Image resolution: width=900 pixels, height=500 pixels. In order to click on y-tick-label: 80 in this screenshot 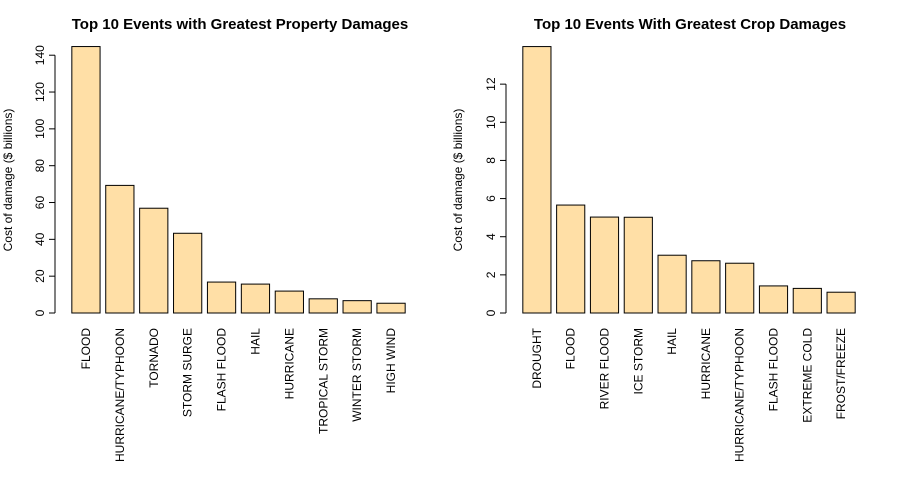, I will do `click(40, 166)`.